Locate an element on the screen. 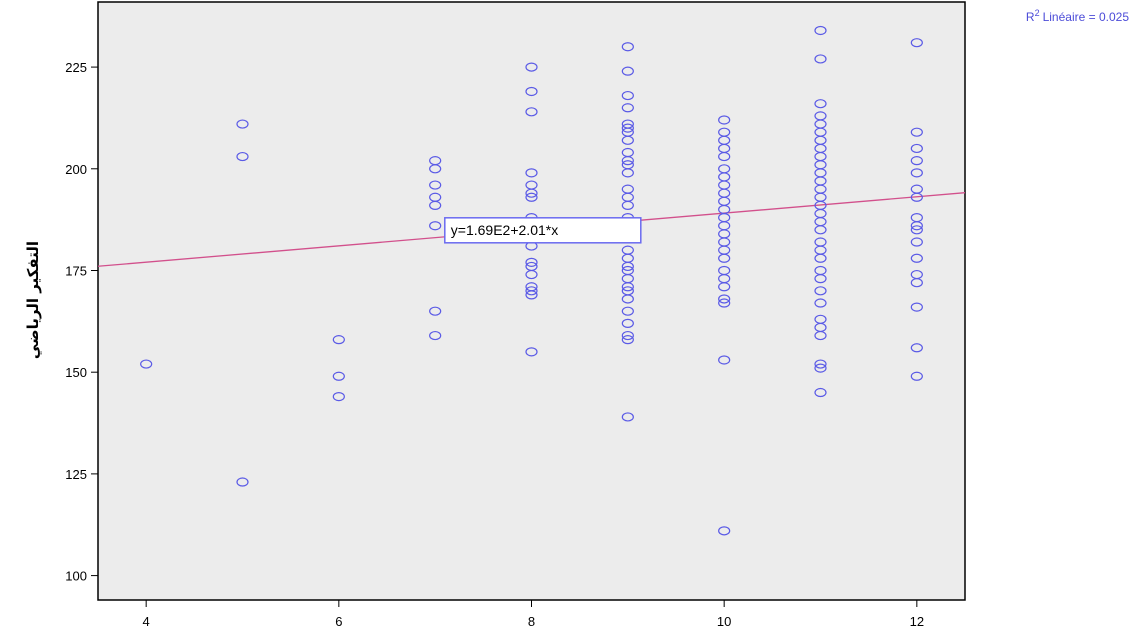  fit-equation-label: y=1.69E2+2.01*x is located at coordinates (504, 230).